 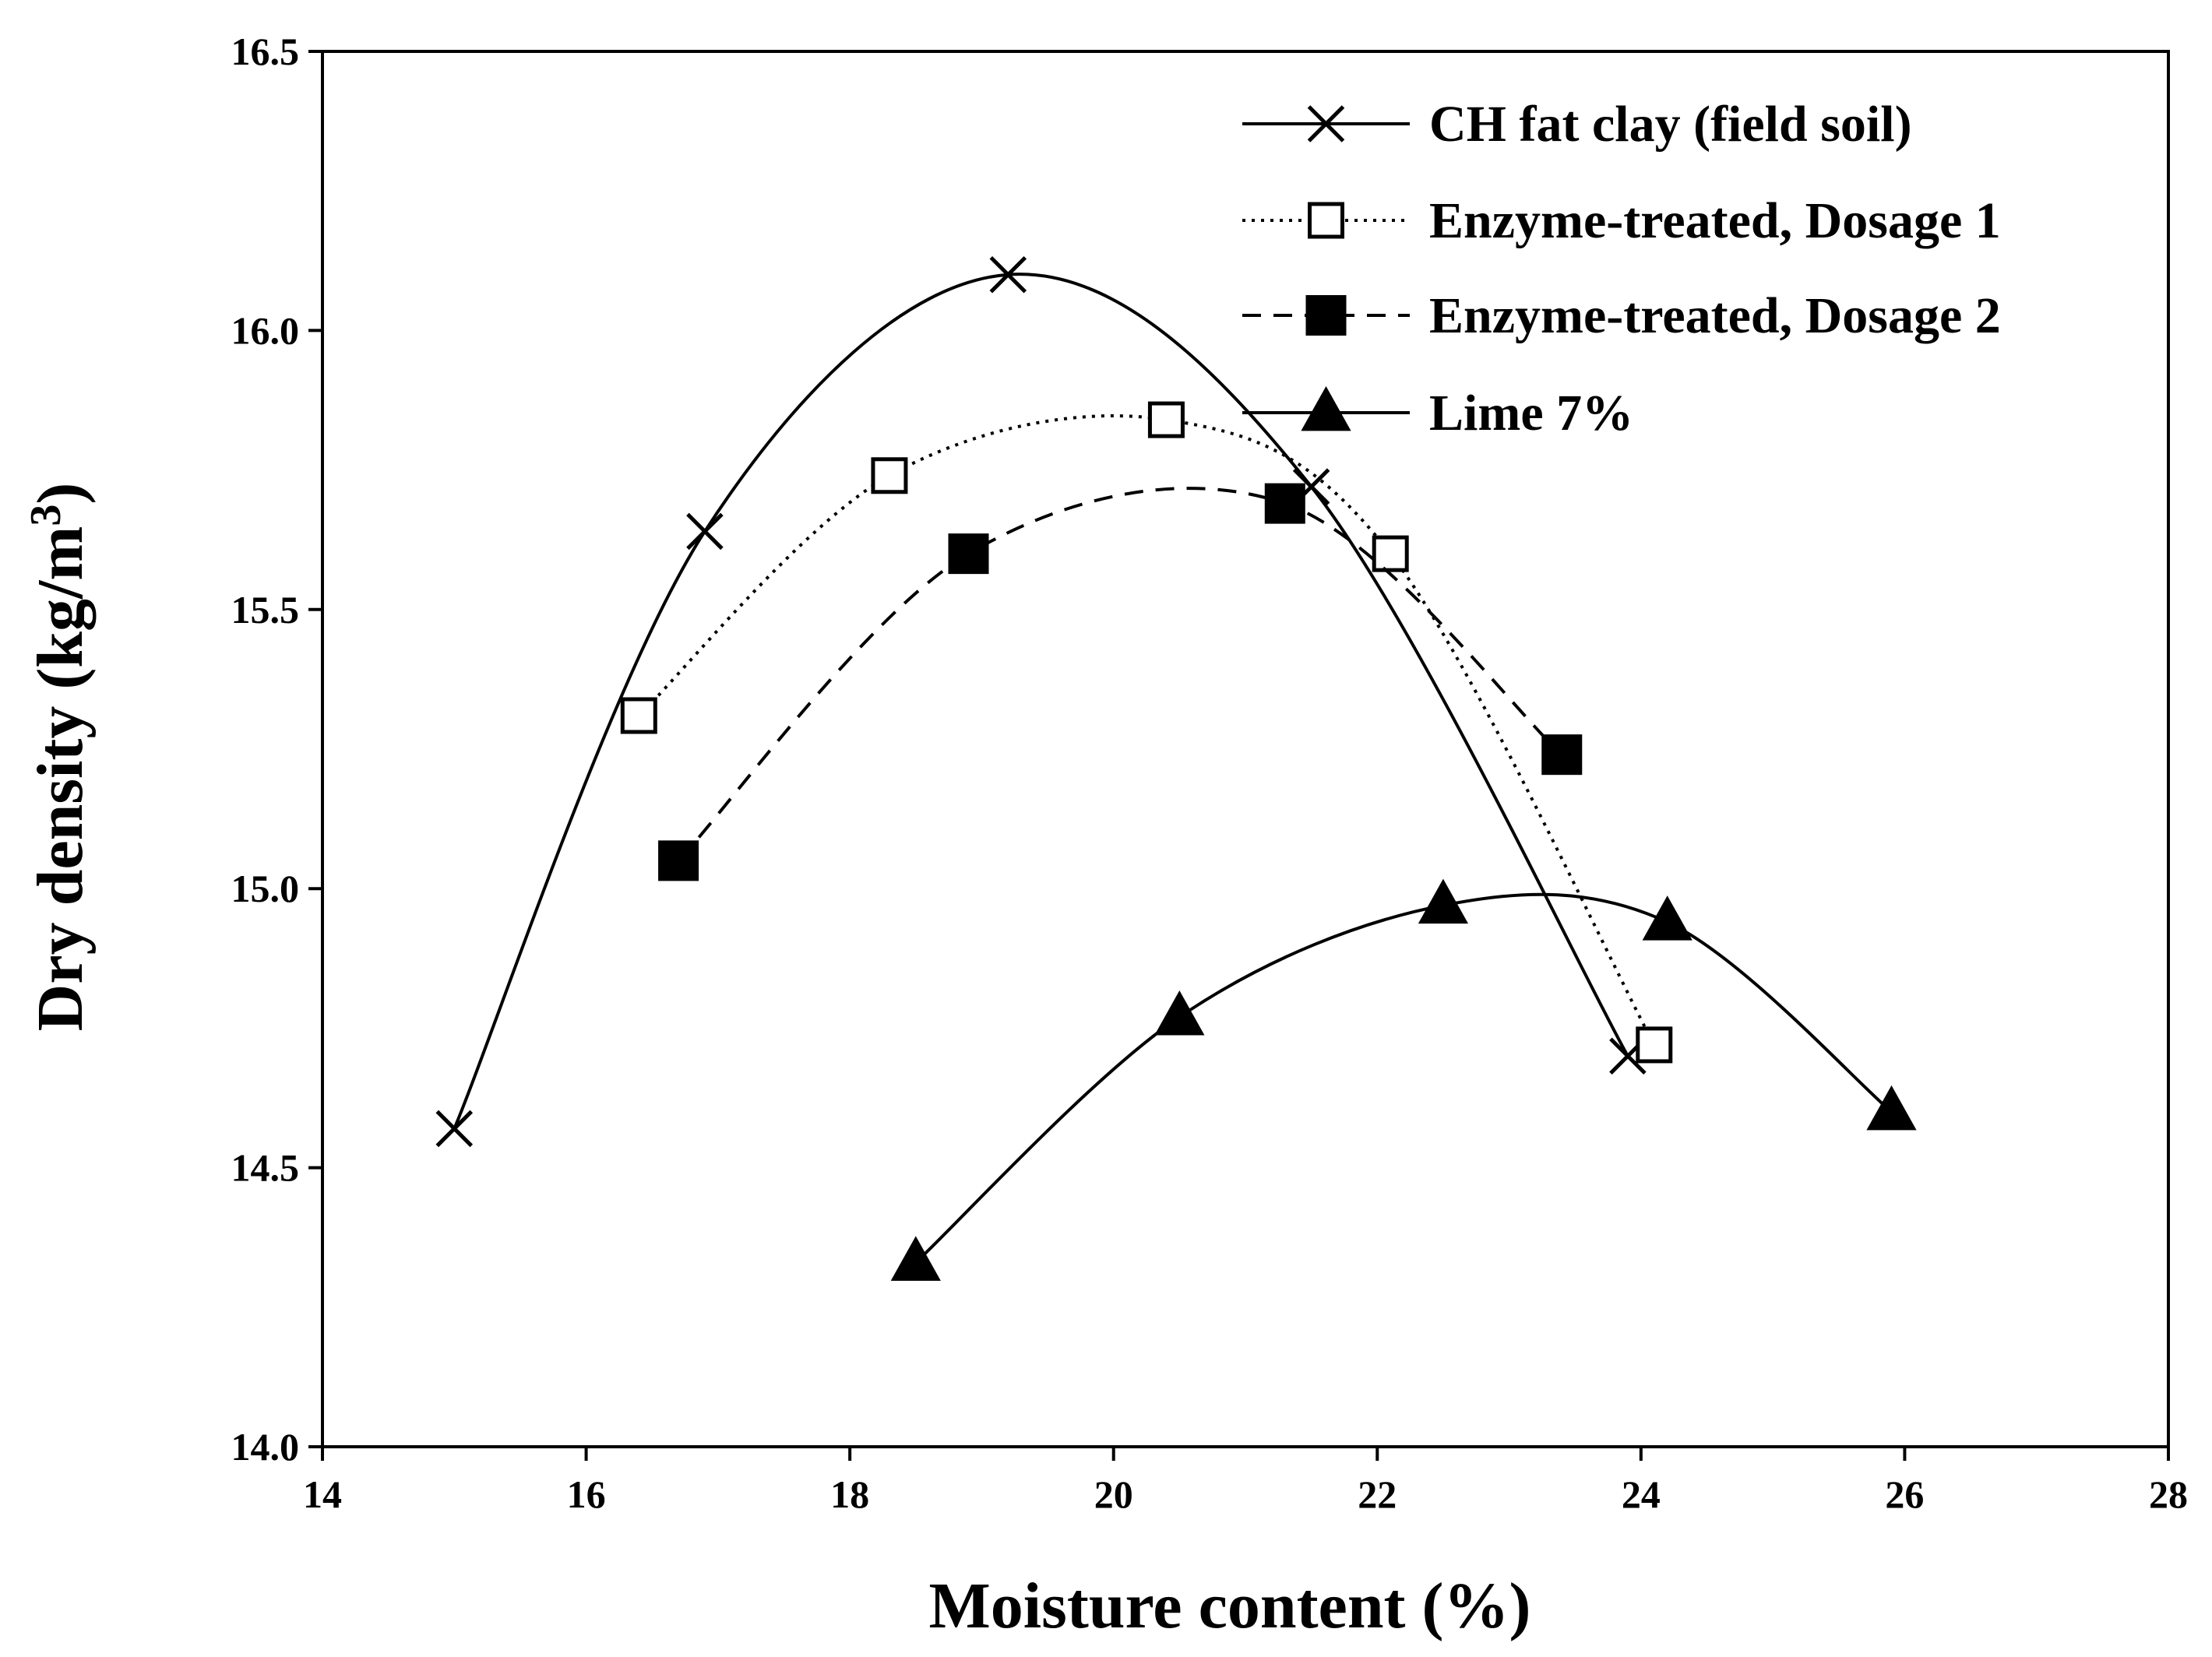 What do you see at coordinates (60, 779) in the screenshot?
I see `y-axis-title-main: Dry density (kg/m` at bounding box center [60, 779].